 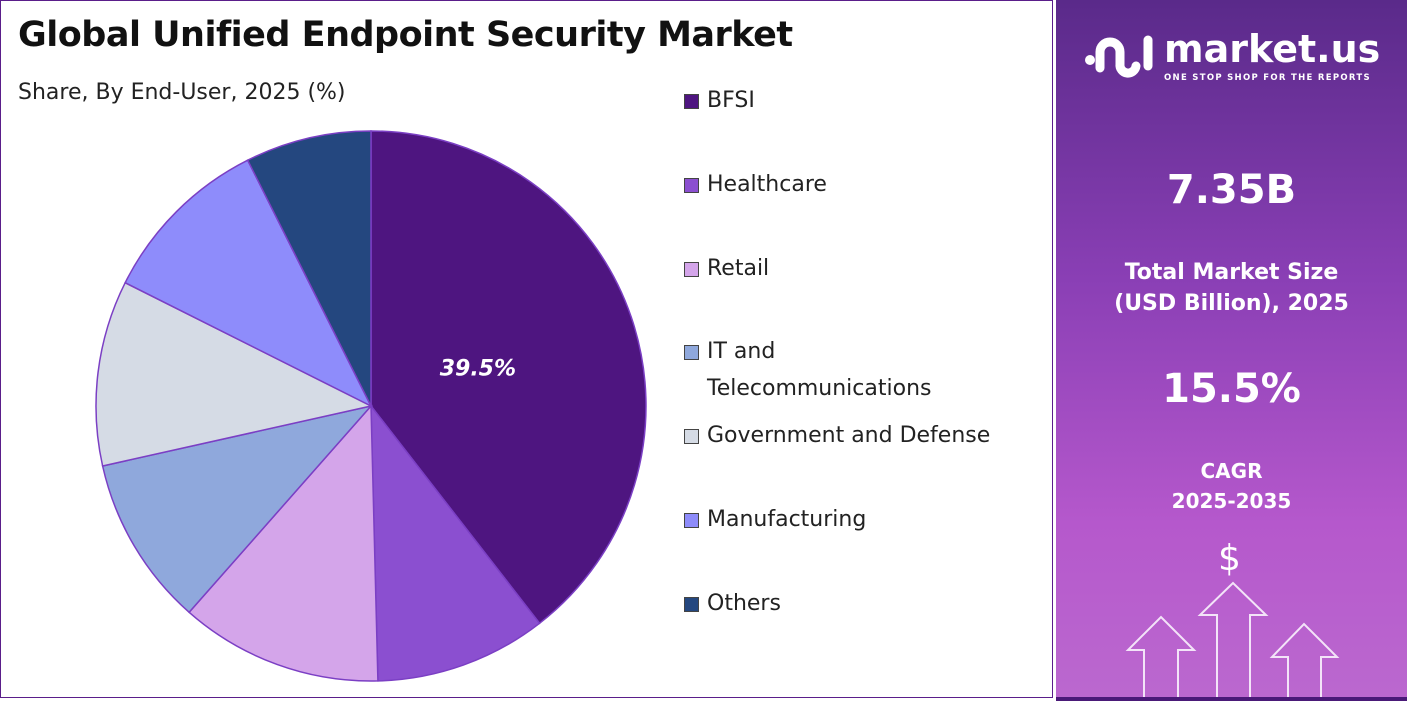 What do you see at coordinates (744, 603) in the screenshot?
I see `legend-label: Others` at bounding box center [744, 603].